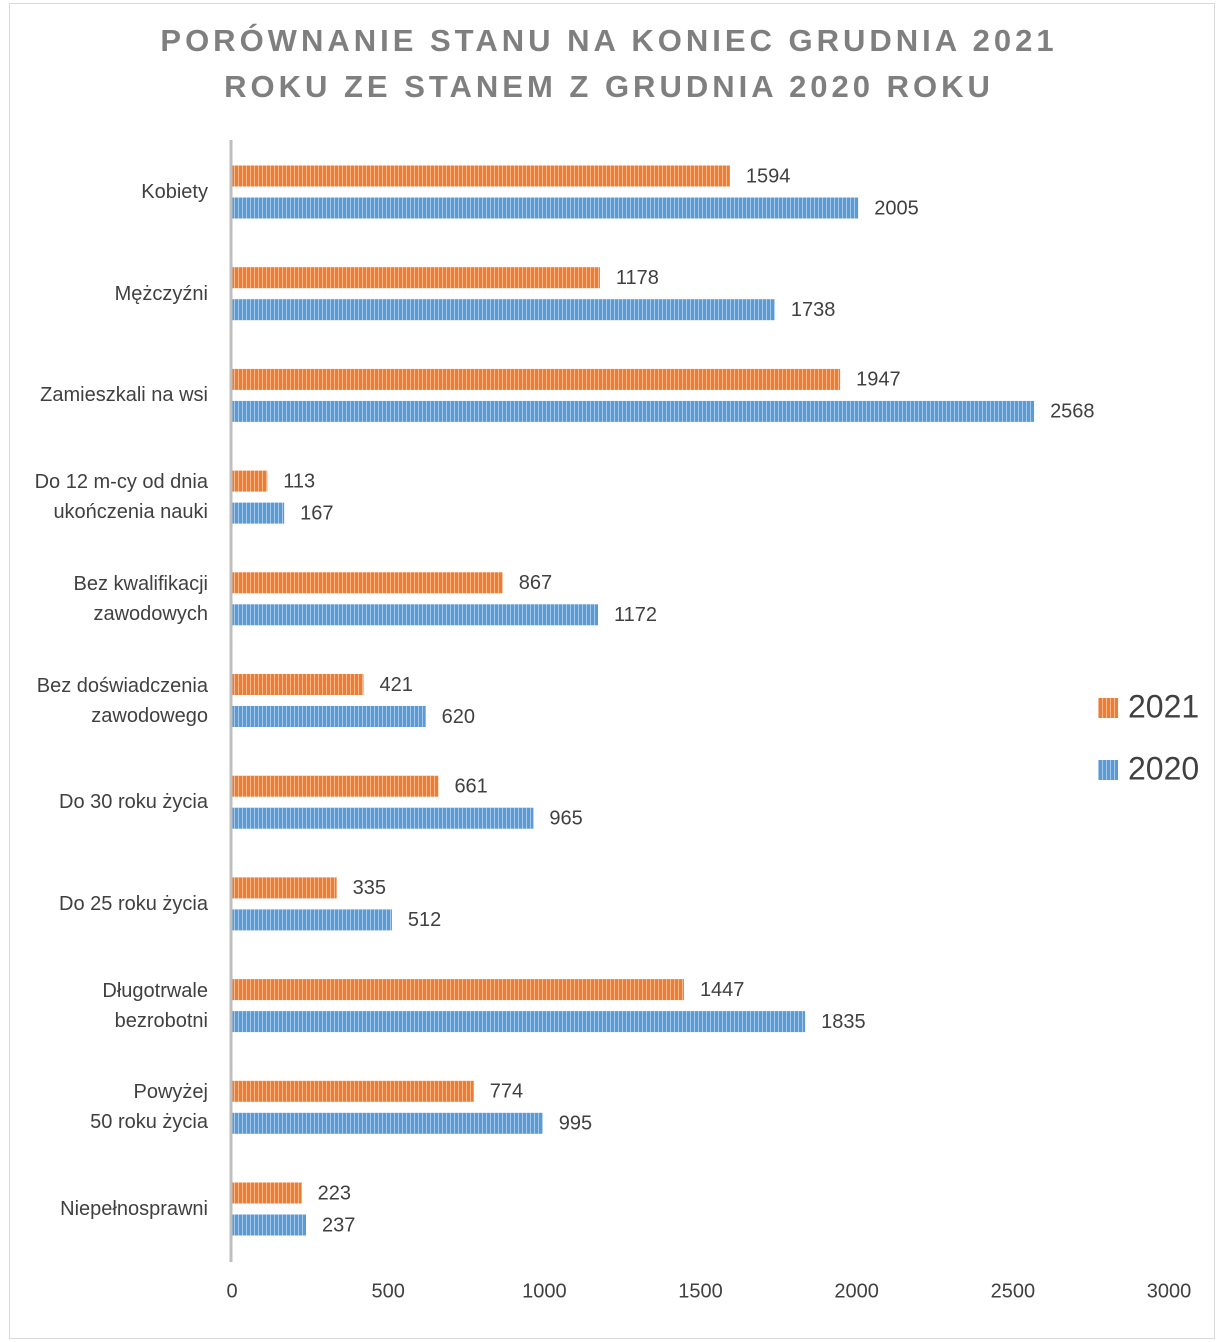 This screenshot has width=1218, height=1342. What do you see at coordinates (134, 1209) in the screenshot?
I see `y-tick-label: Niepełnosprawni` at bounding box center [134, 1209].